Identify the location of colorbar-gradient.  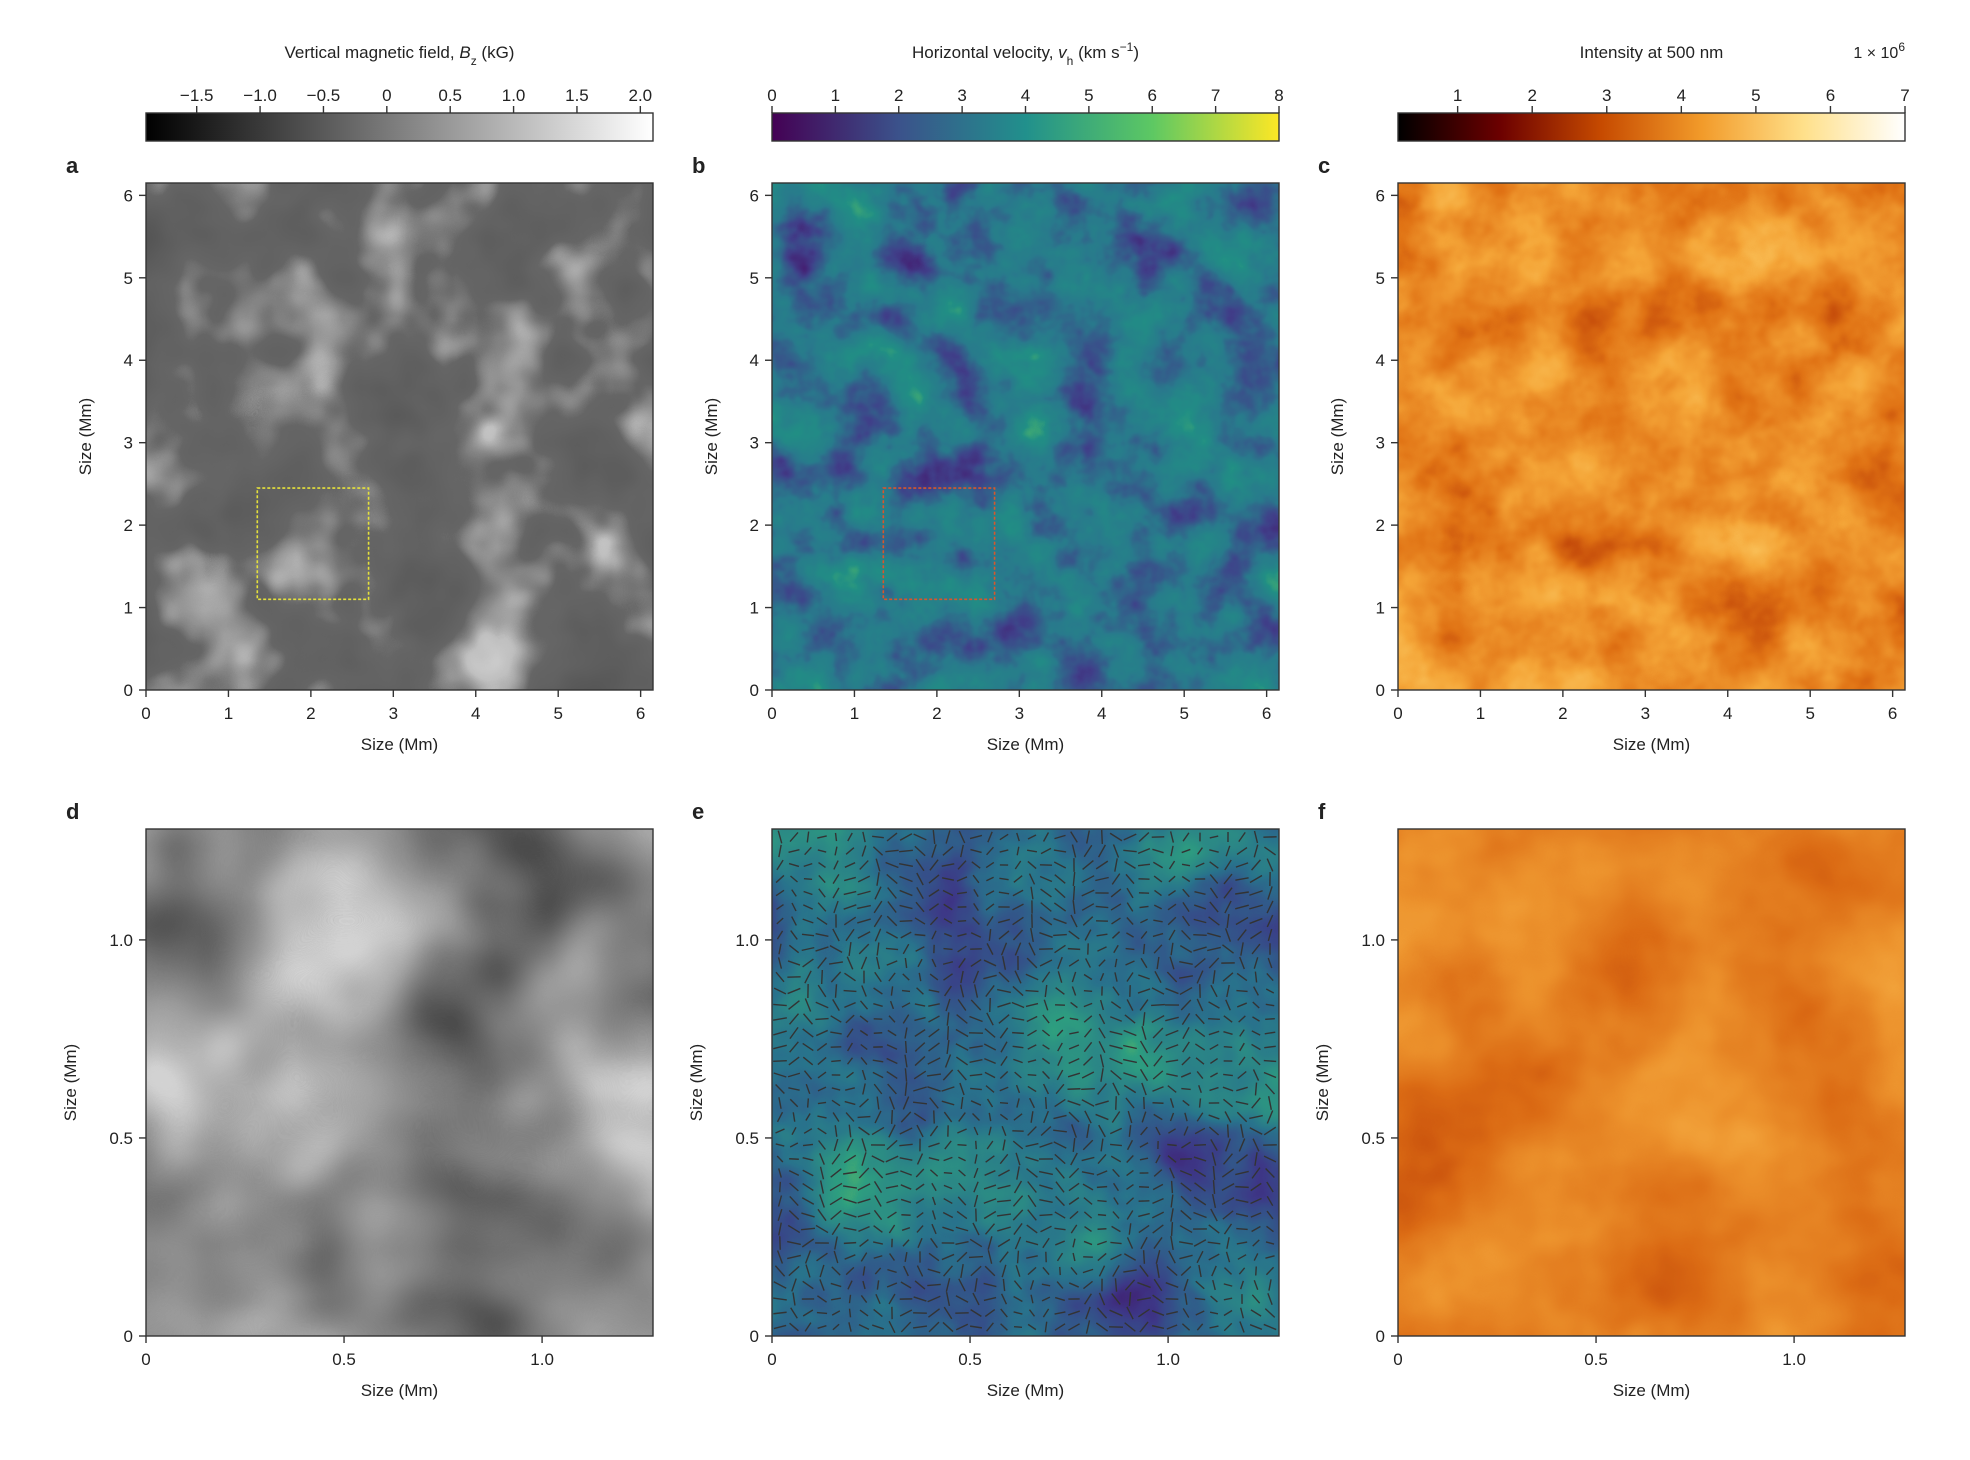
(1025, 127).